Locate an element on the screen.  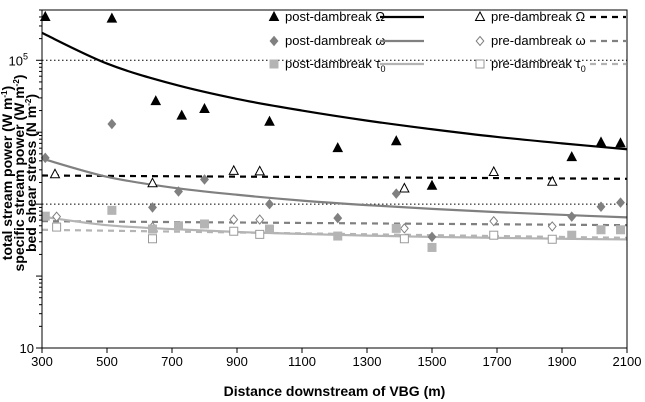
legend-label-5: pre-dambreak τ0 is located at coordinates (538, 65).